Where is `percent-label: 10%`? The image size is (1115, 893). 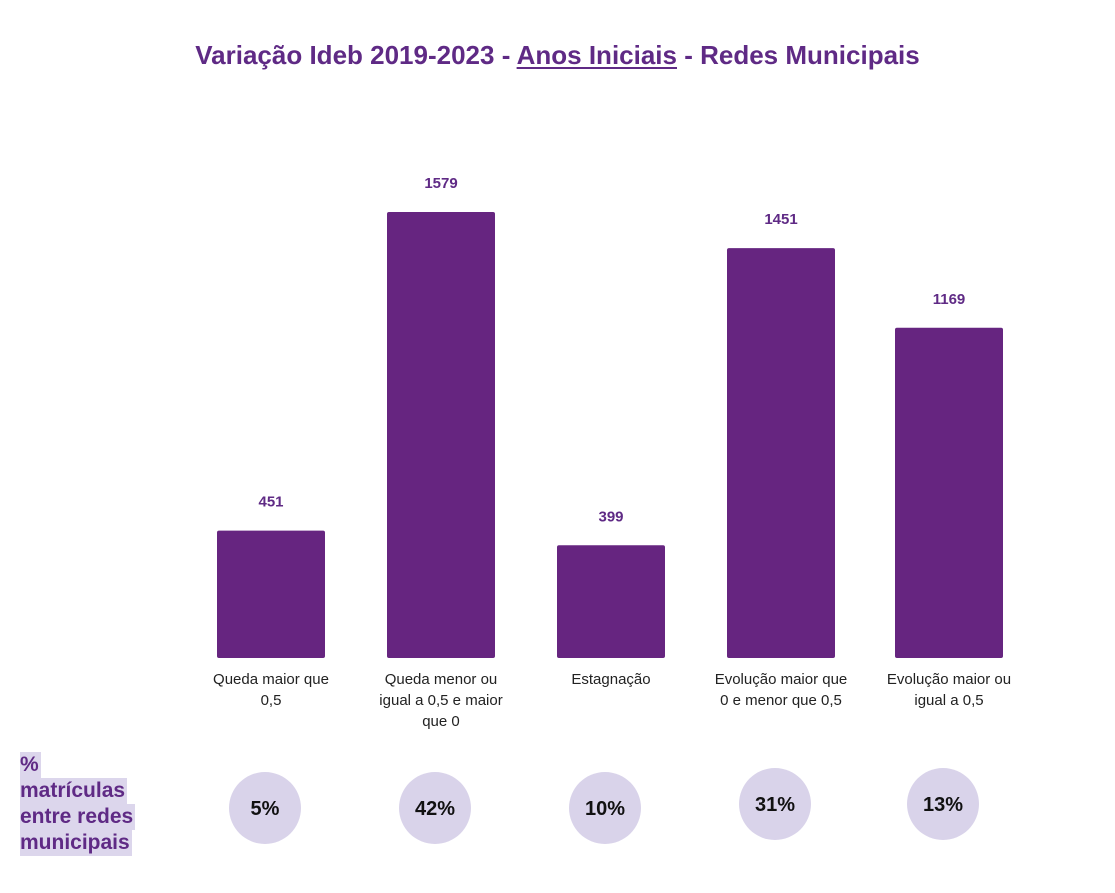 percent-label: 10% is located at coordinates (605, 809).